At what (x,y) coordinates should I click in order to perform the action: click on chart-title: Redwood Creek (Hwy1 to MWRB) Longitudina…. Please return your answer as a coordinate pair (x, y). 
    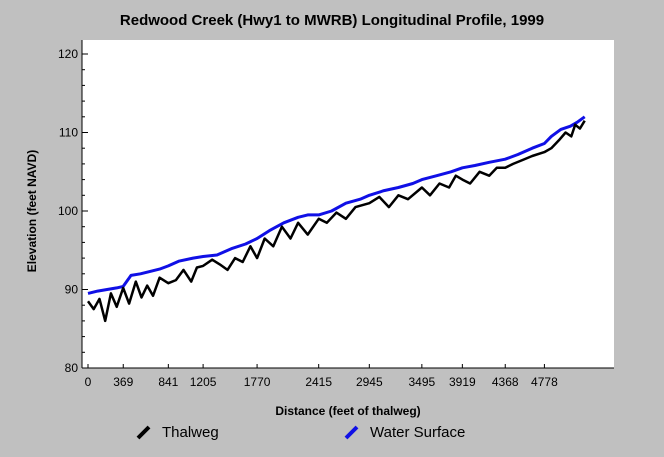
    Looking at the image, I should click on (332, 20).